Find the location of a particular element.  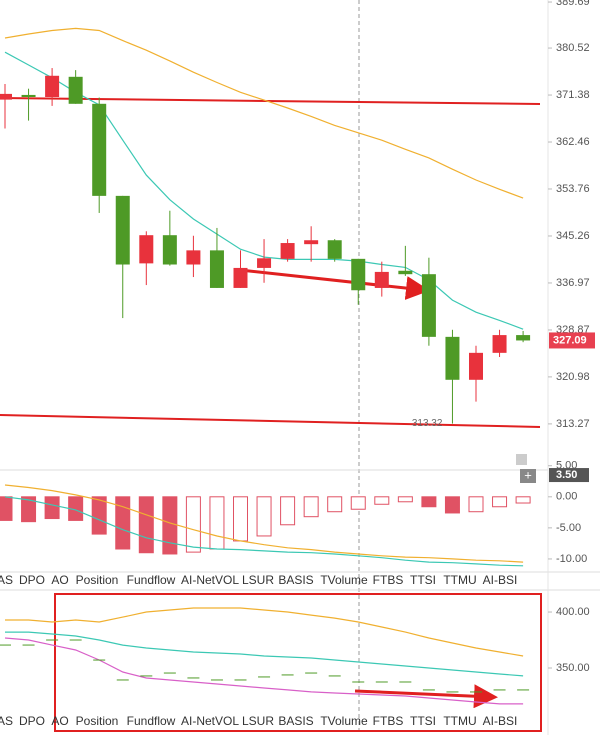

y-tick-label: 320.98 is located at coordinates (573, 377).